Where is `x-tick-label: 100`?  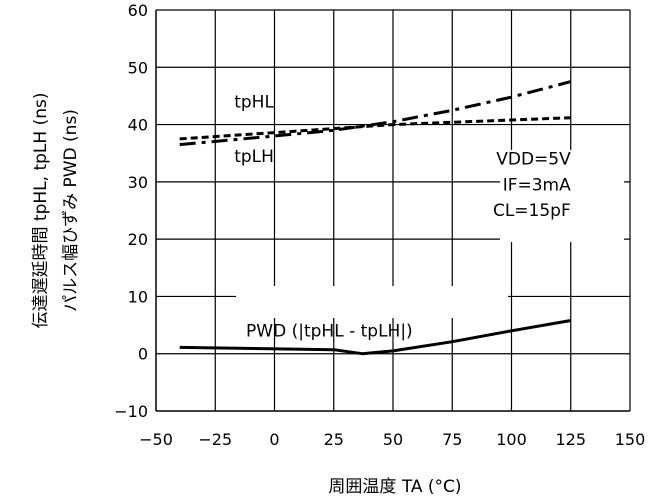
x-tick-label: 100 is located at coordinates (511, 439).